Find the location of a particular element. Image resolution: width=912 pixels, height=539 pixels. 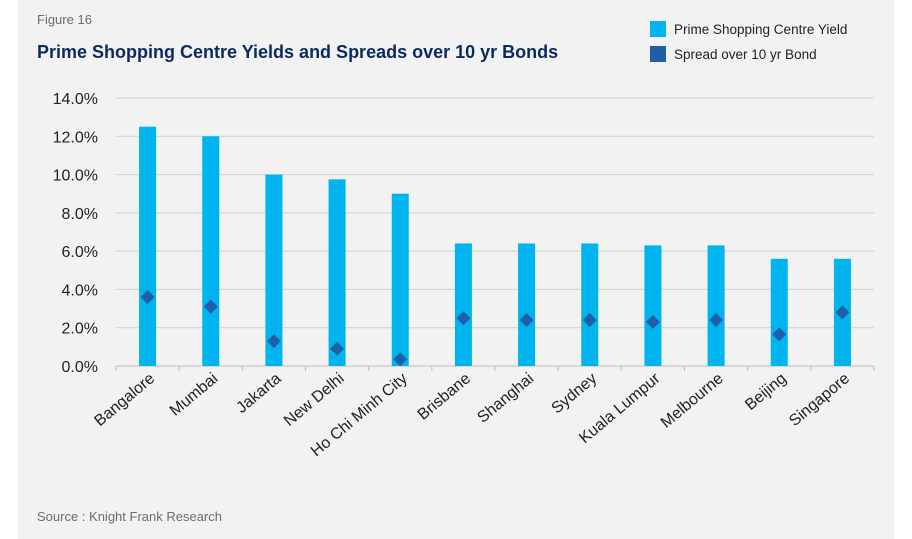

y-tick-label: 12.0% is located at coordinates (75, 137).